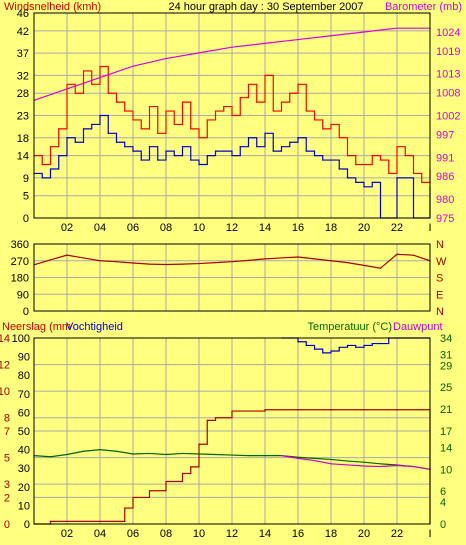  I want to click on barometer-y-tick-label: 997, so click(445, 135).